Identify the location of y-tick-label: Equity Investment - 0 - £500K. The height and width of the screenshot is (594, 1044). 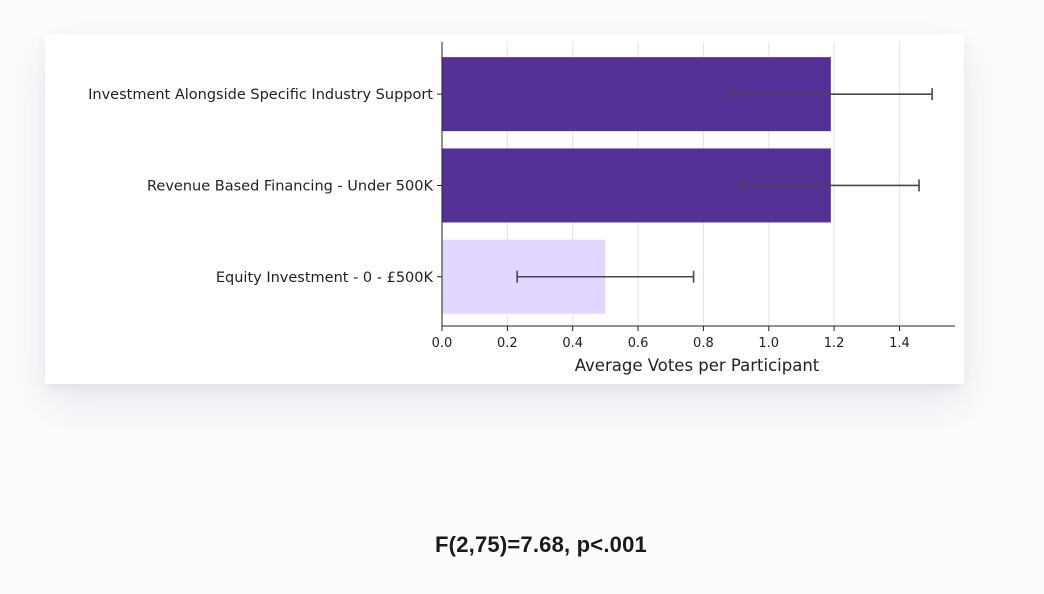
(325, 278).